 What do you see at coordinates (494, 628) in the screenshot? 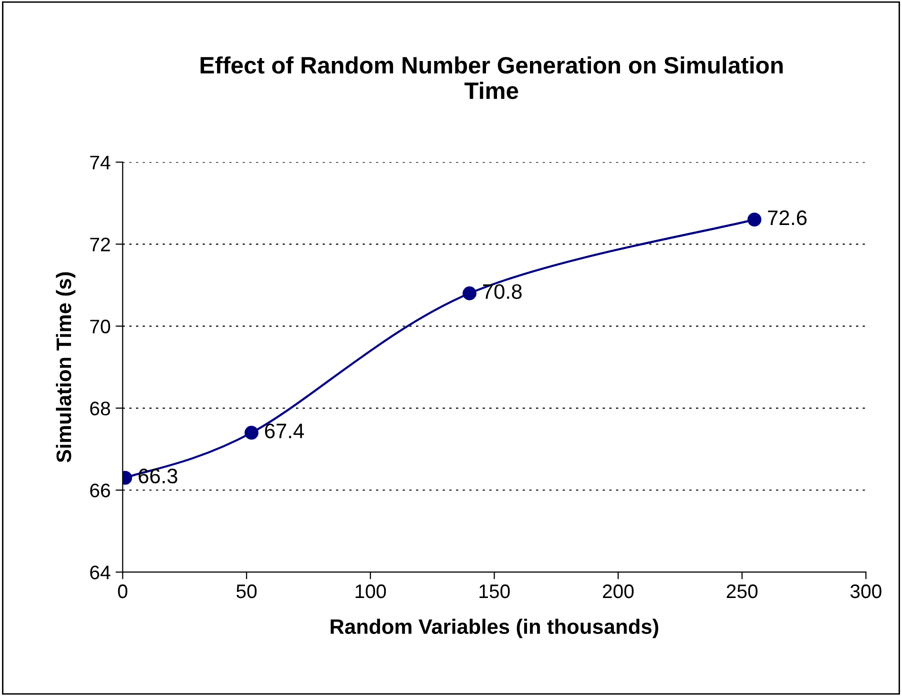
I see `x-axis-title: Random Variables (in thousands)` at bounding box center [494, 628].